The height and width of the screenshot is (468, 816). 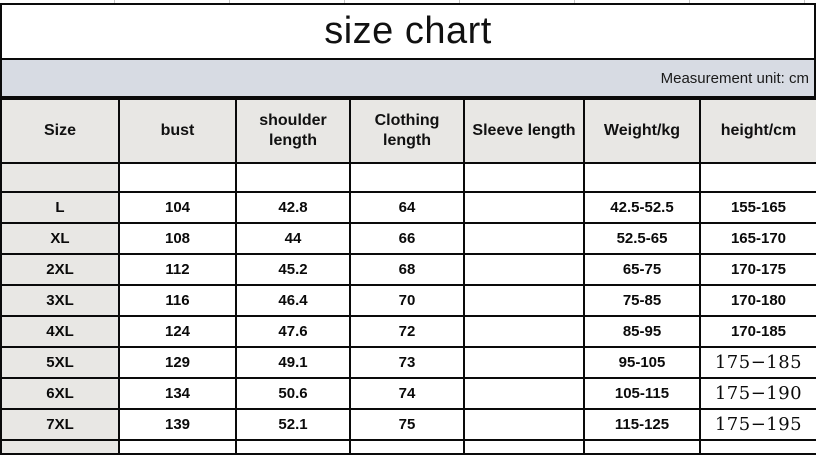 I want to click on empty-row, so click(x=408, y=177).